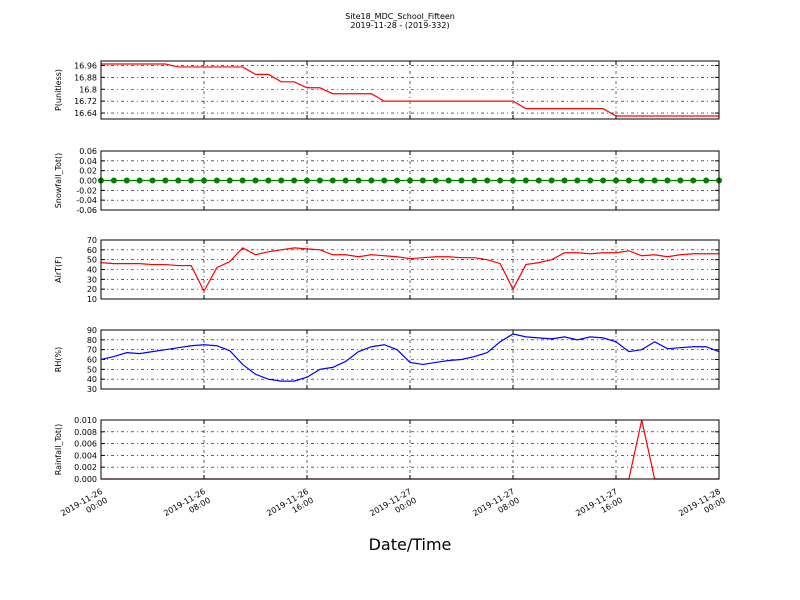  Describe the element at coordinates (86, 190) in the screenshot. I see `y-tick-label: -0.02` at that location.